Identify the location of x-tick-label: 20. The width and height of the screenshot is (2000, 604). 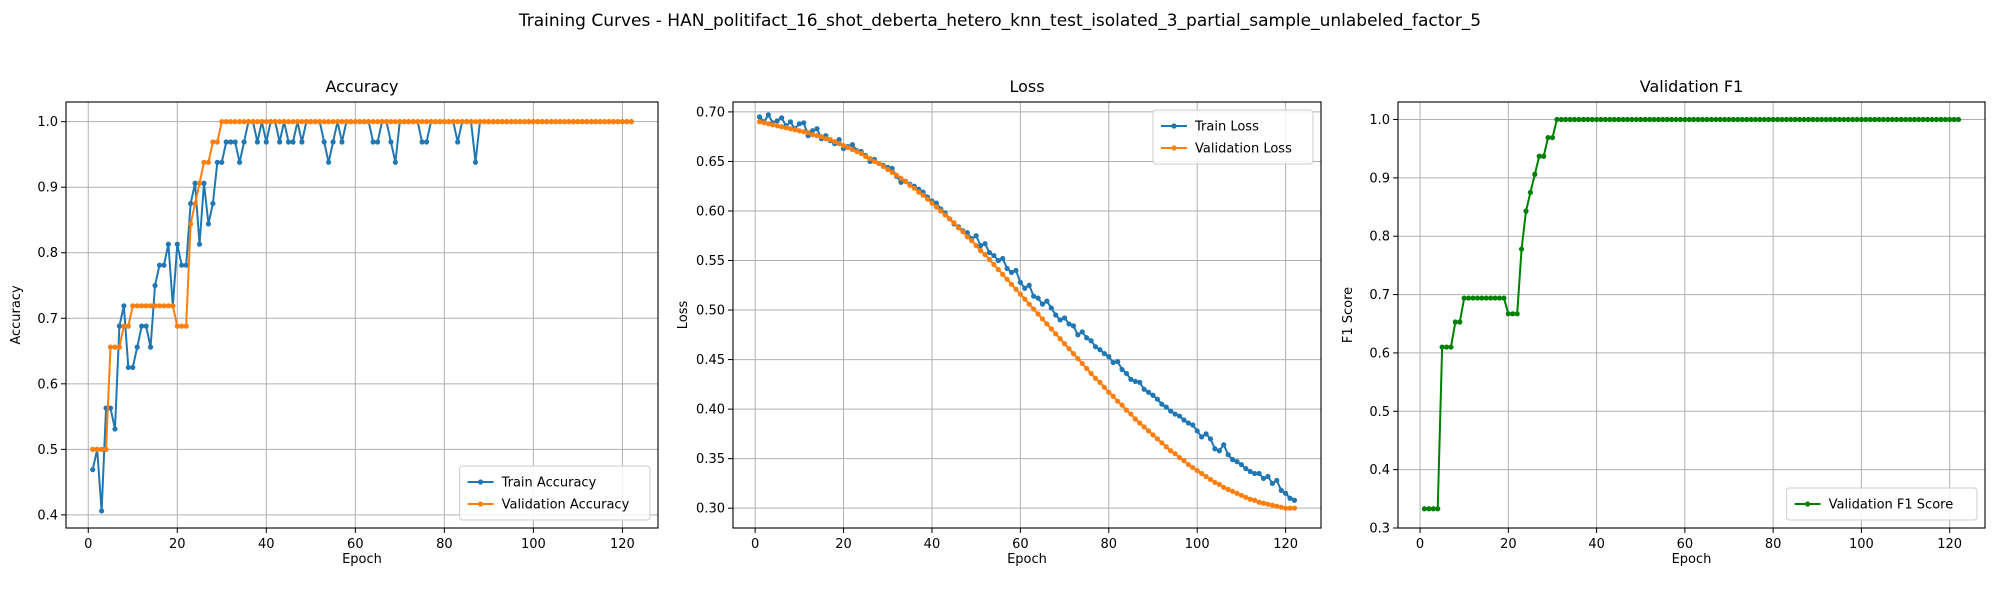
(843, 544).